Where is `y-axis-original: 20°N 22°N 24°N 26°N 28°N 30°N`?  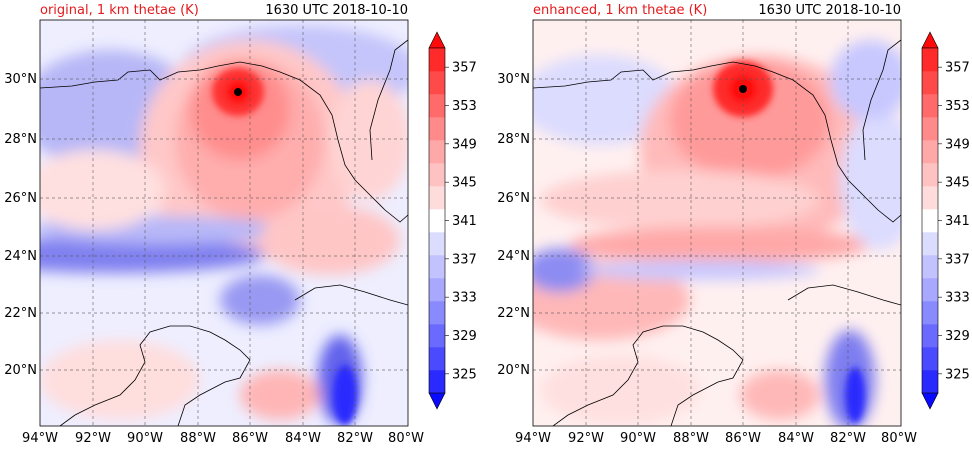 y-axis-original: 20°N 22°N 24°N 26°N 28°N 30°N is located at coordinates (20, 225).